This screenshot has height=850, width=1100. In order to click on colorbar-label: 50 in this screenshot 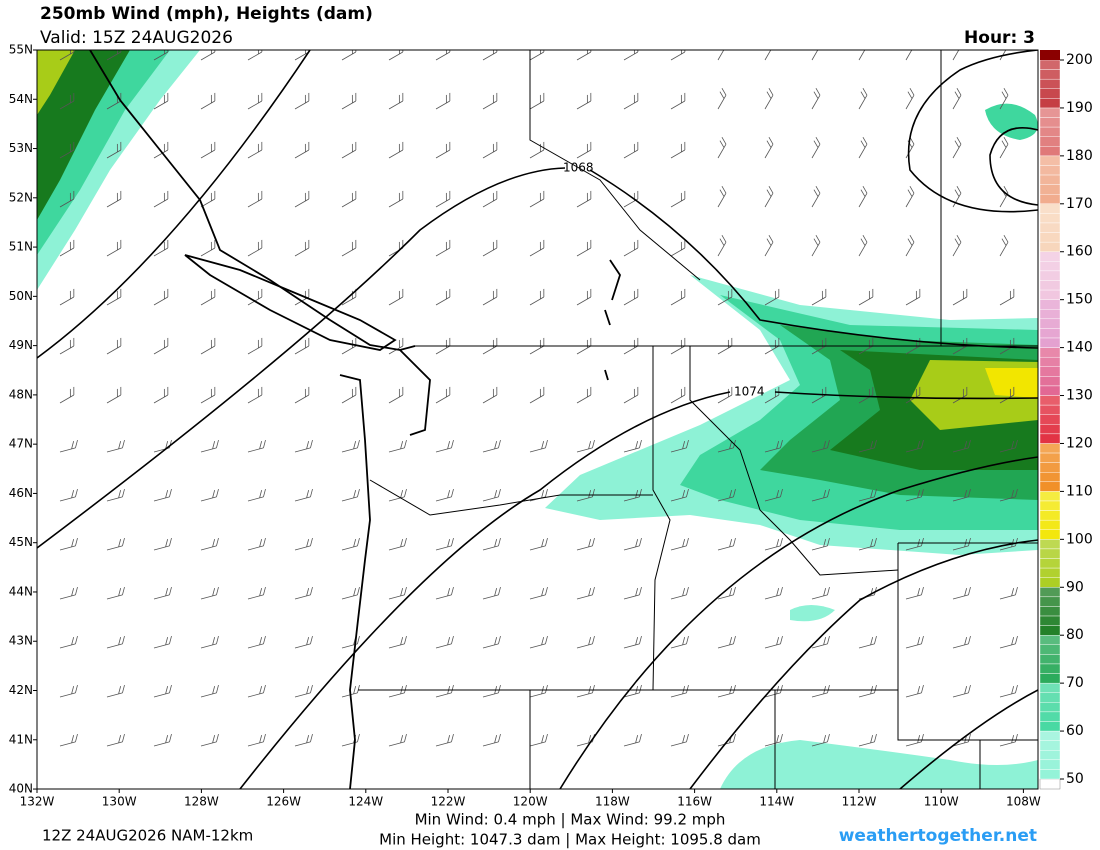, I will do `click(1075, 779)`.